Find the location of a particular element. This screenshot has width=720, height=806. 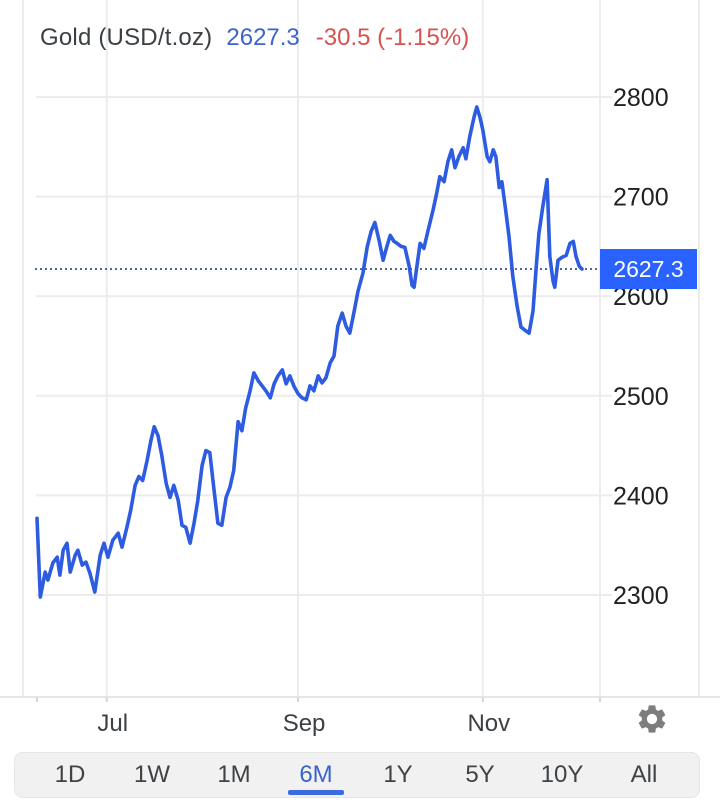

last-price: 2627.3 is located at coordinates (263, 37).